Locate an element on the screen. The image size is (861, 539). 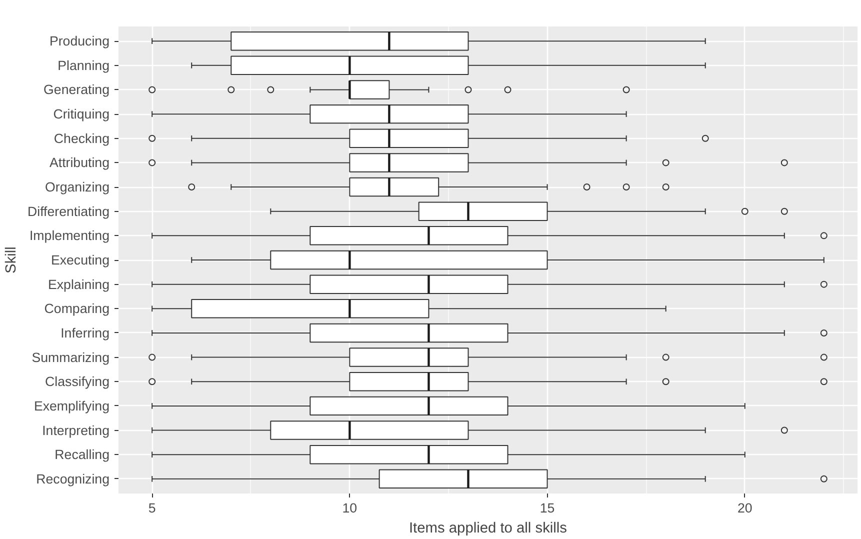
x-axis-title: Items applied to all skills is located at coordinates (488, 528).